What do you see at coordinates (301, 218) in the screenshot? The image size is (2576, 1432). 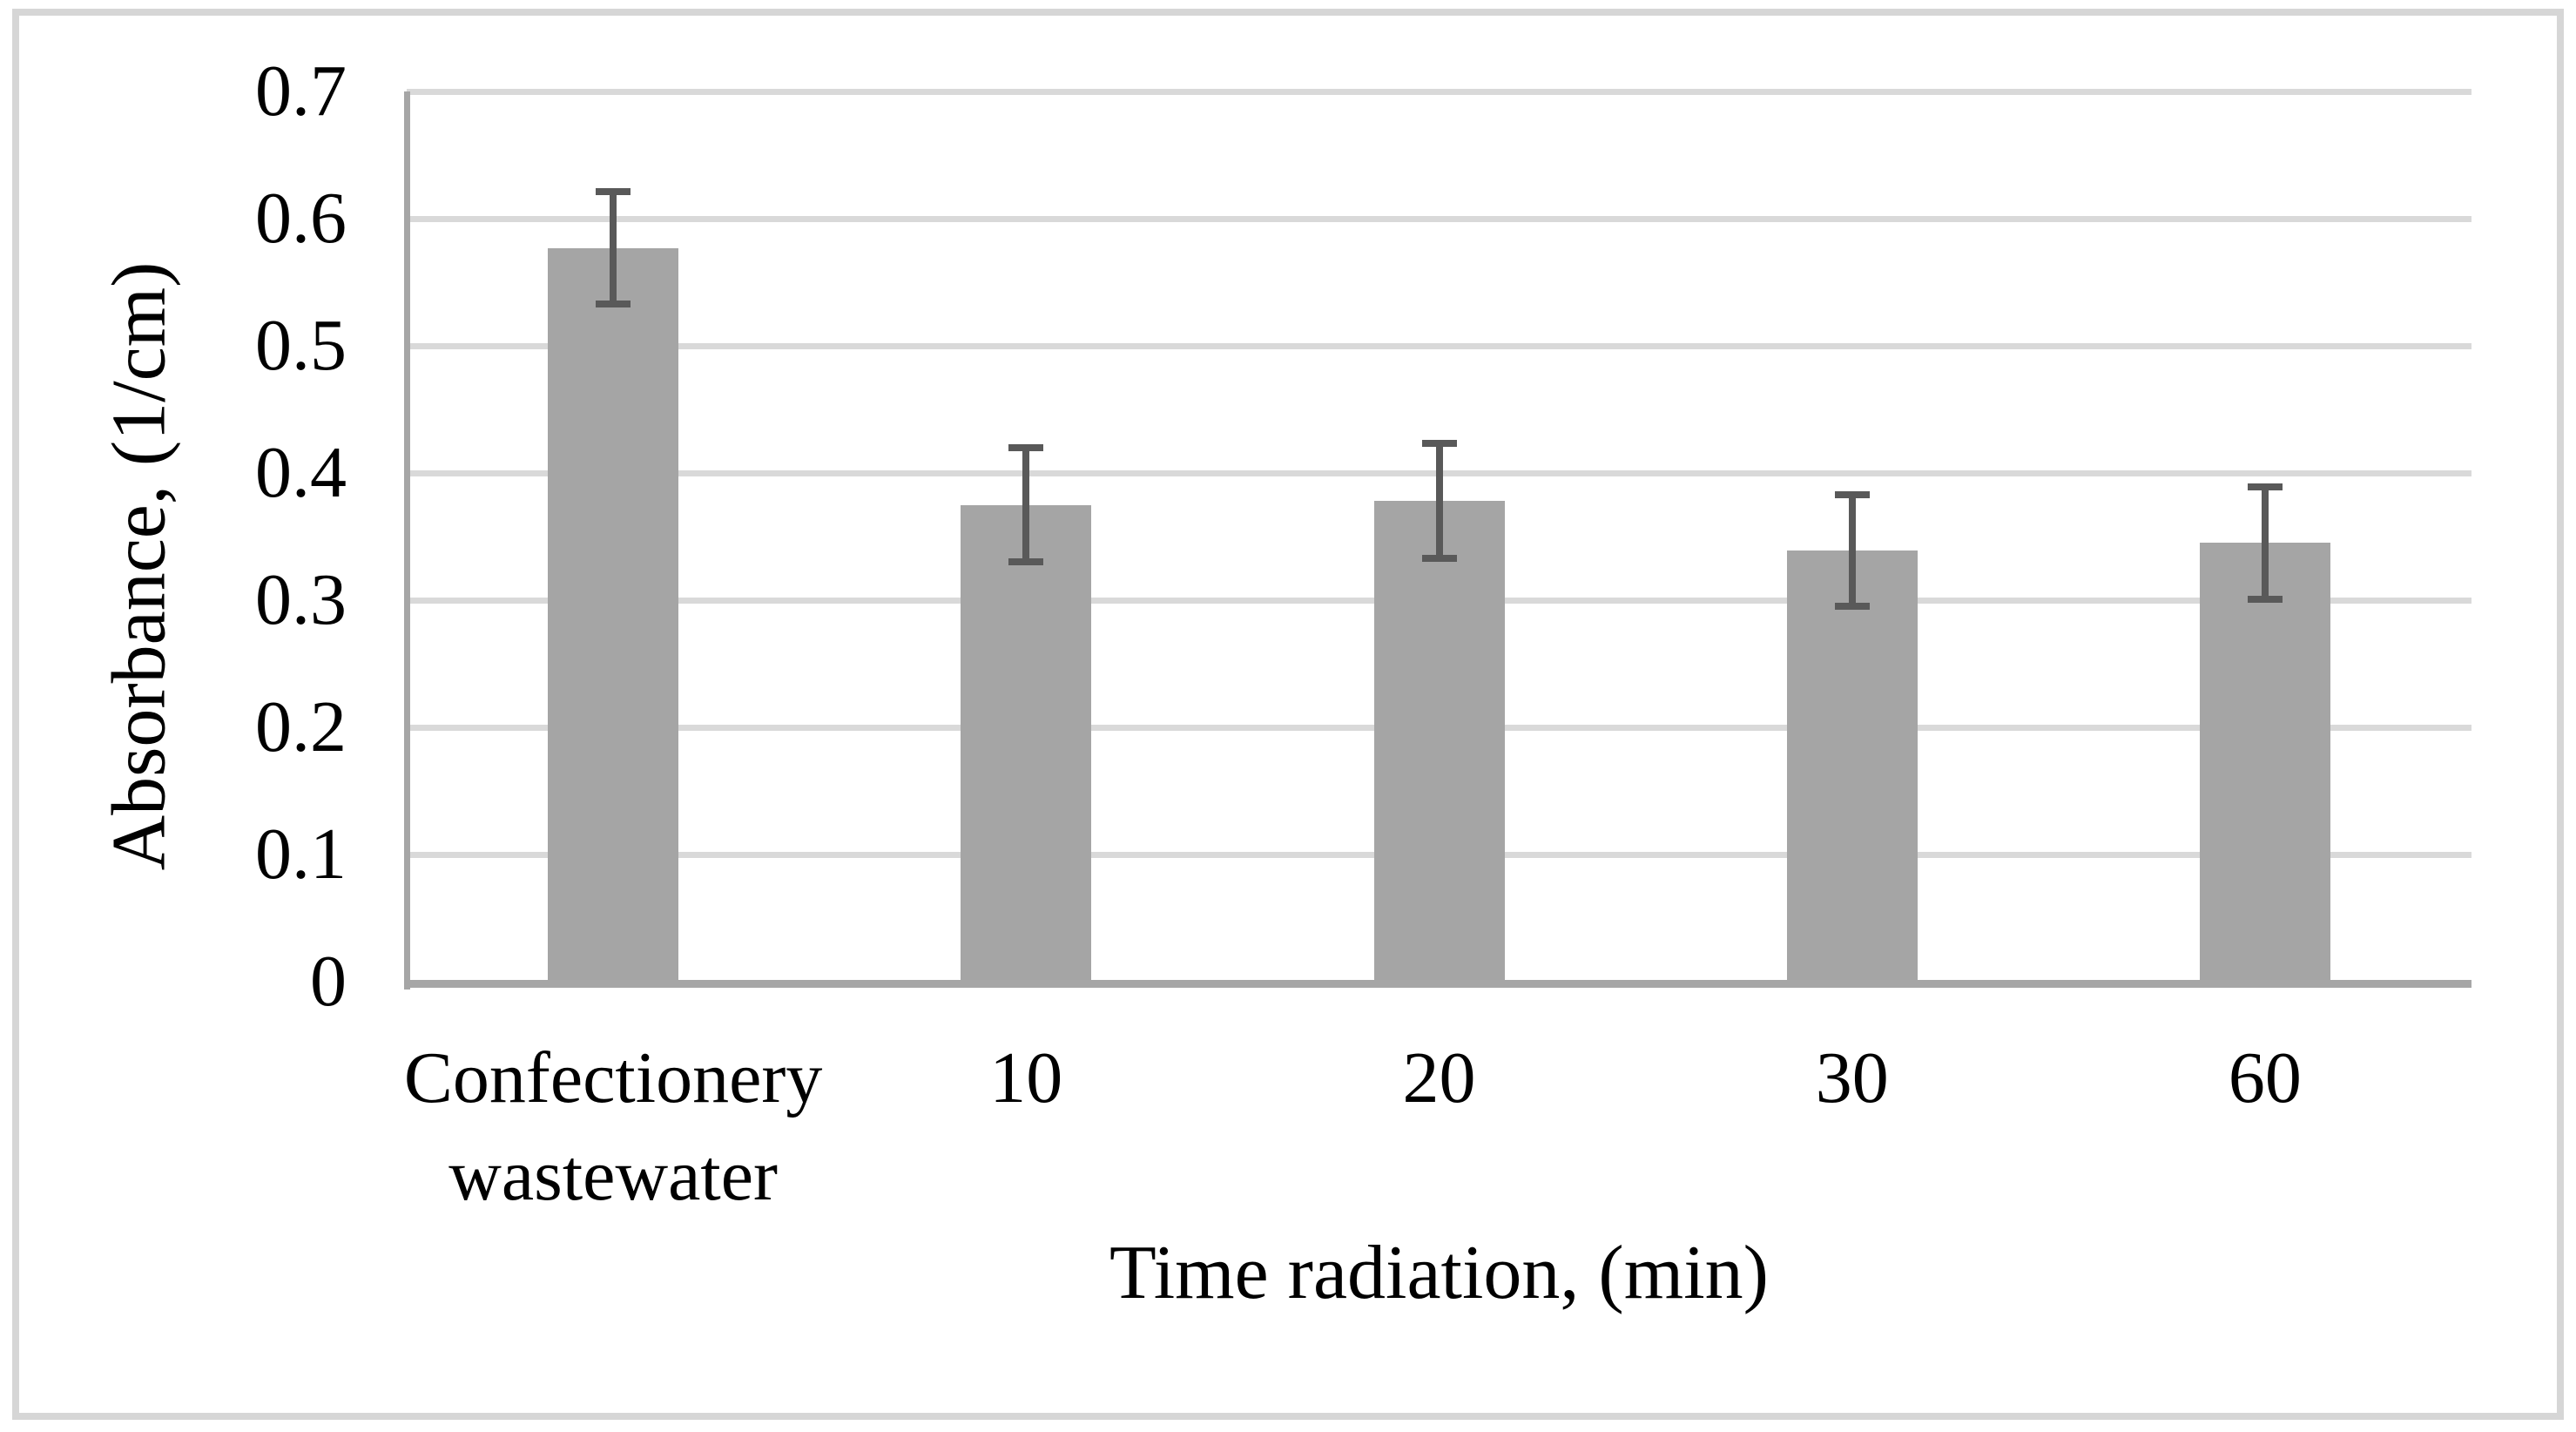 I see `y-tick-label: 0.6` at bounding box center [301, 218].